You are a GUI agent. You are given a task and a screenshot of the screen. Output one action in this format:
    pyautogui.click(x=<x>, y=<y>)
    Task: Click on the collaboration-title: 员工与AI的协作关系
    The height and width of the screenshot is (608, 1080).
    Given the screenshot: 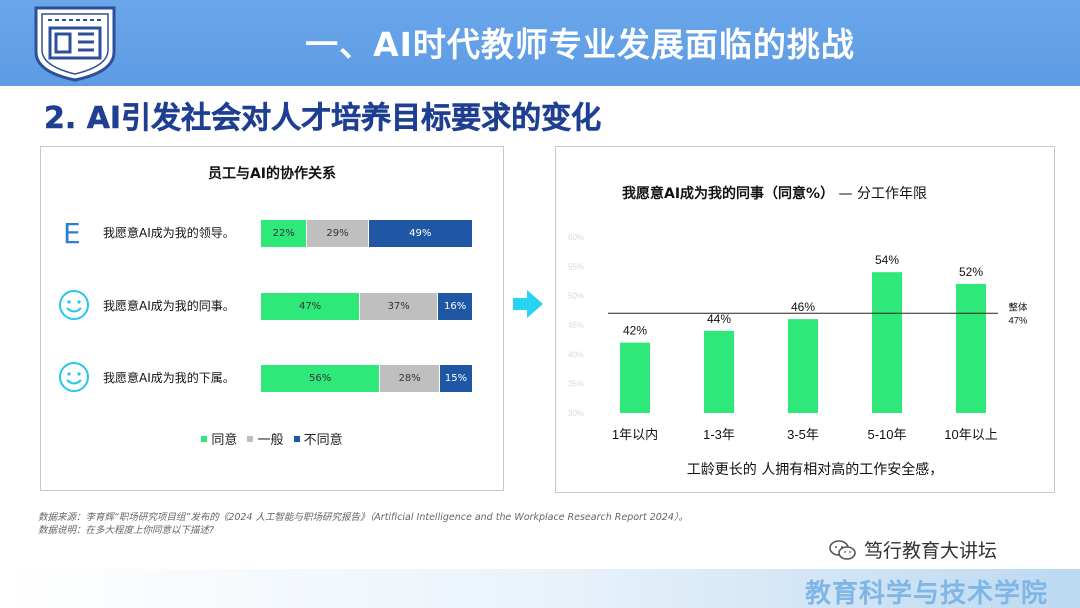 What is the action you would take?
    pyautogui.click(x=272, y=174)
    